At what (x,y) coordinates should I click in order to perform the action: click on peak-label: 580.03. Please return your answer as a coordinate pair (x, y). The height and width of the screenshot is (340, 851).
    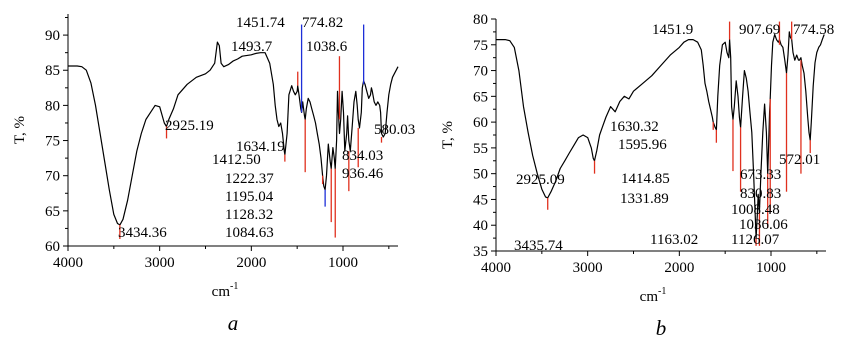
    Looking at the image, I should click on (394, 130).